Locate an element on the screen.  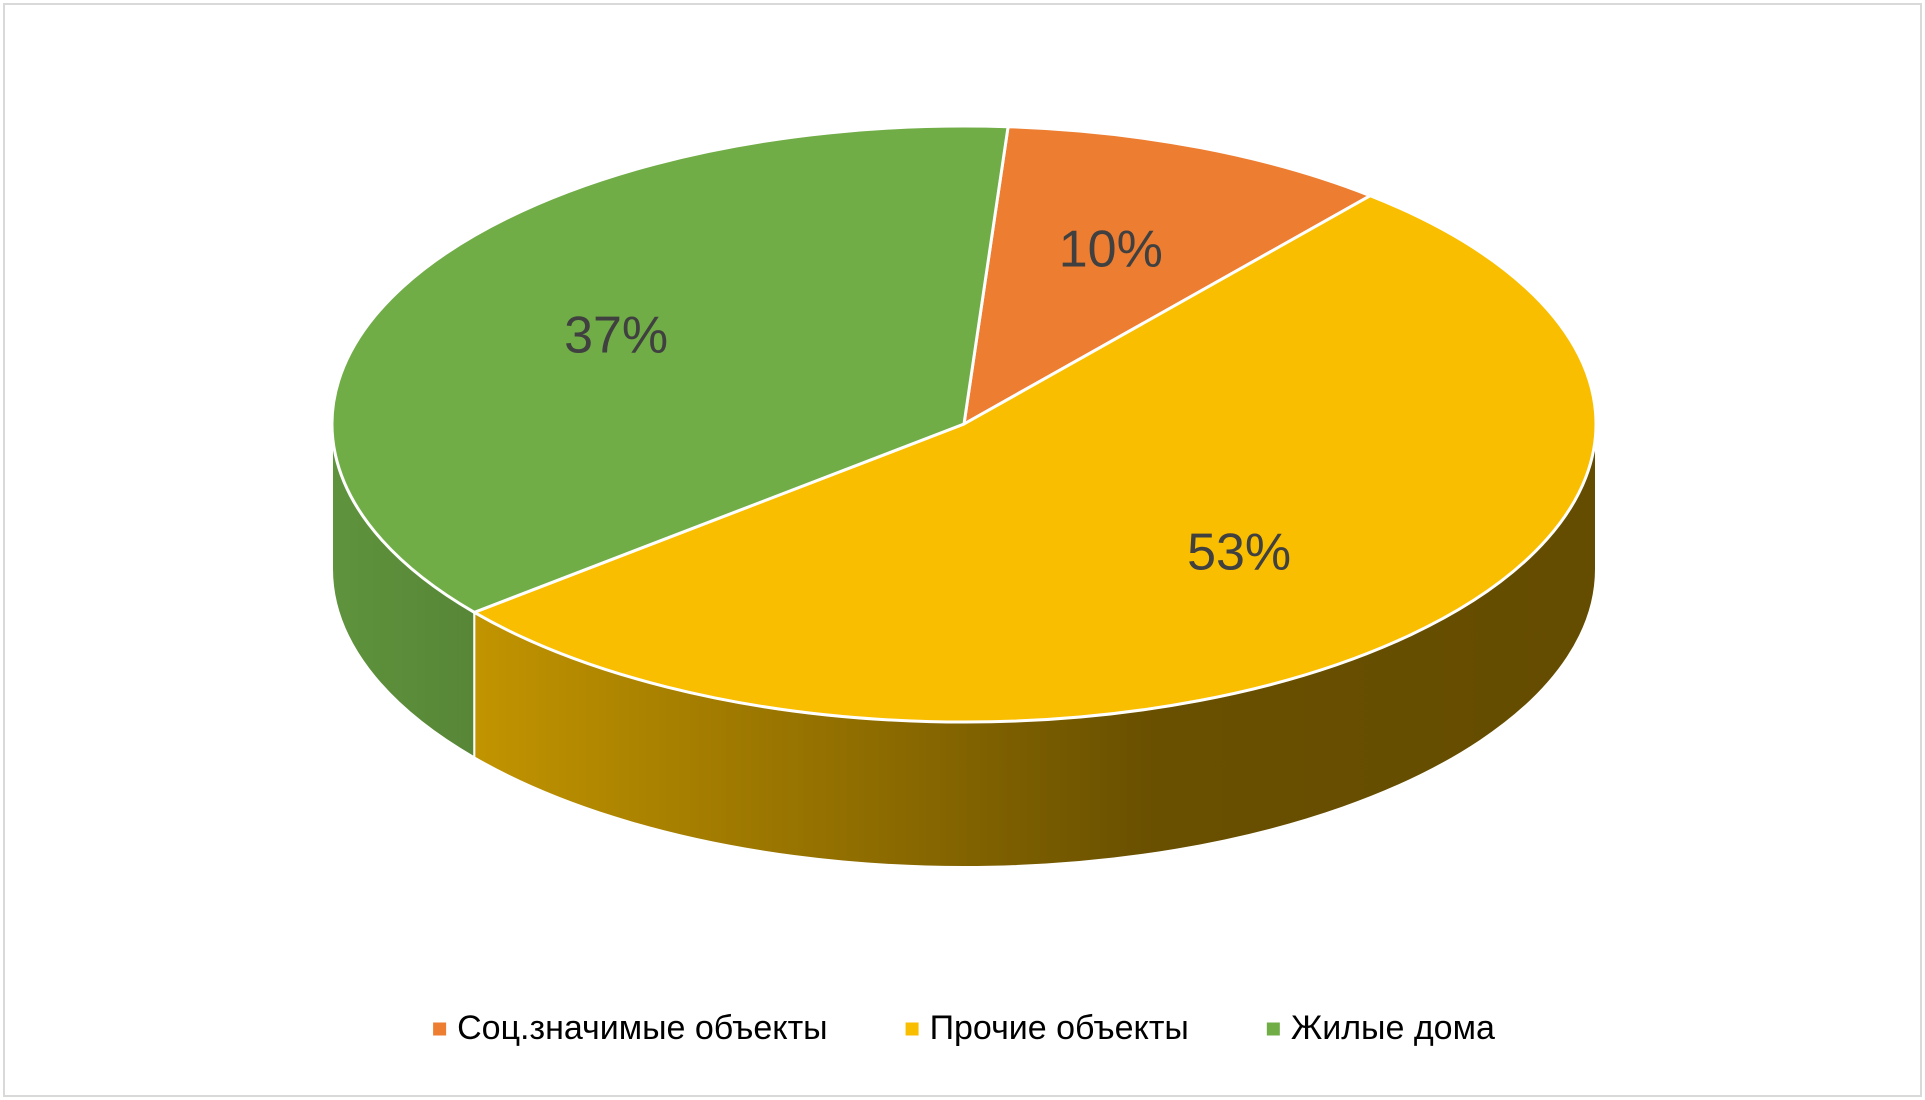
legend-label: Соц.значимые объекты is located at coordinates (642, 1028).